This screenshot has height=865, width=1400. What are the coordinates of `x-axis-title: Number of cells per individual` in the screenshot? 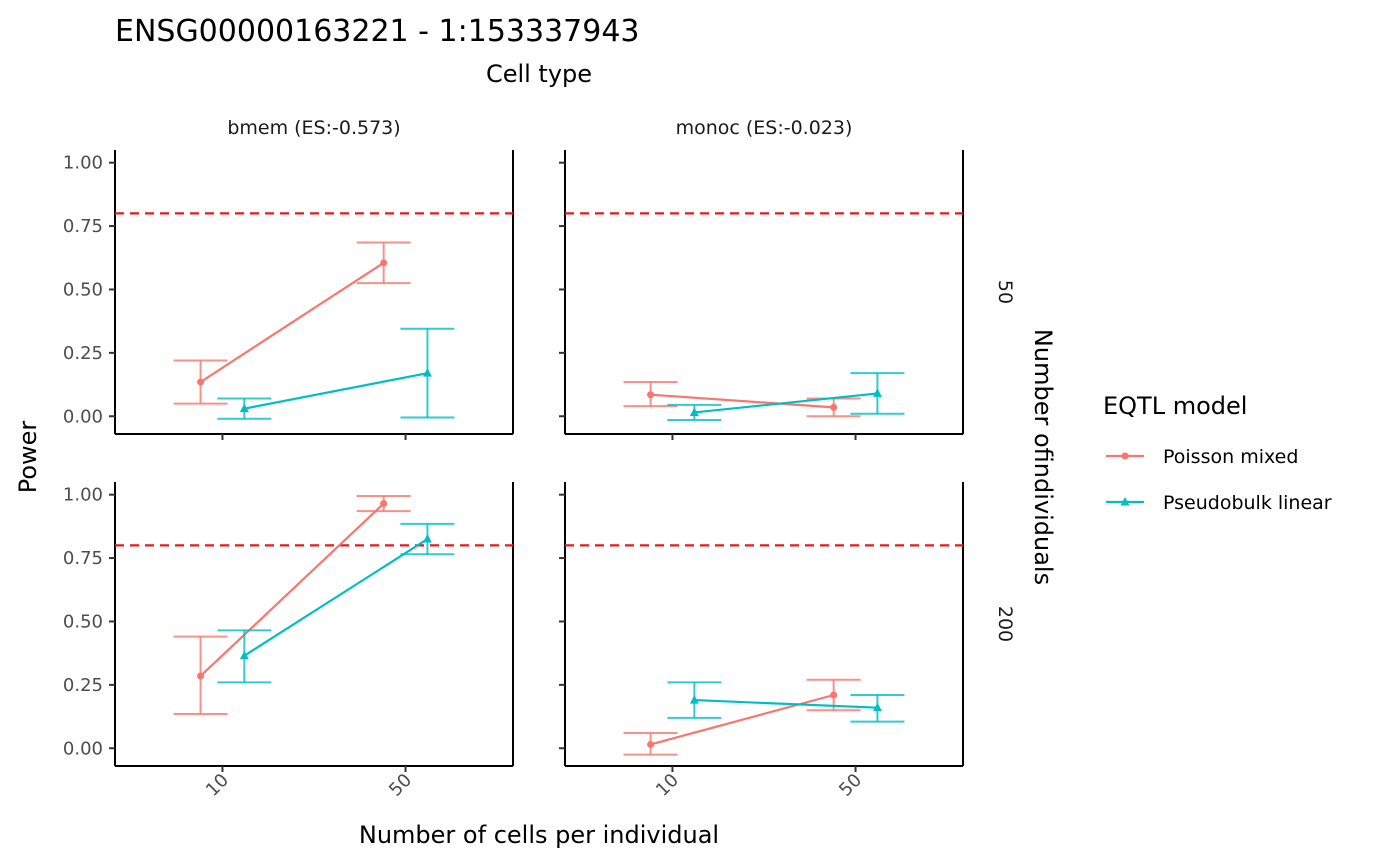 It's located at (539, 835).